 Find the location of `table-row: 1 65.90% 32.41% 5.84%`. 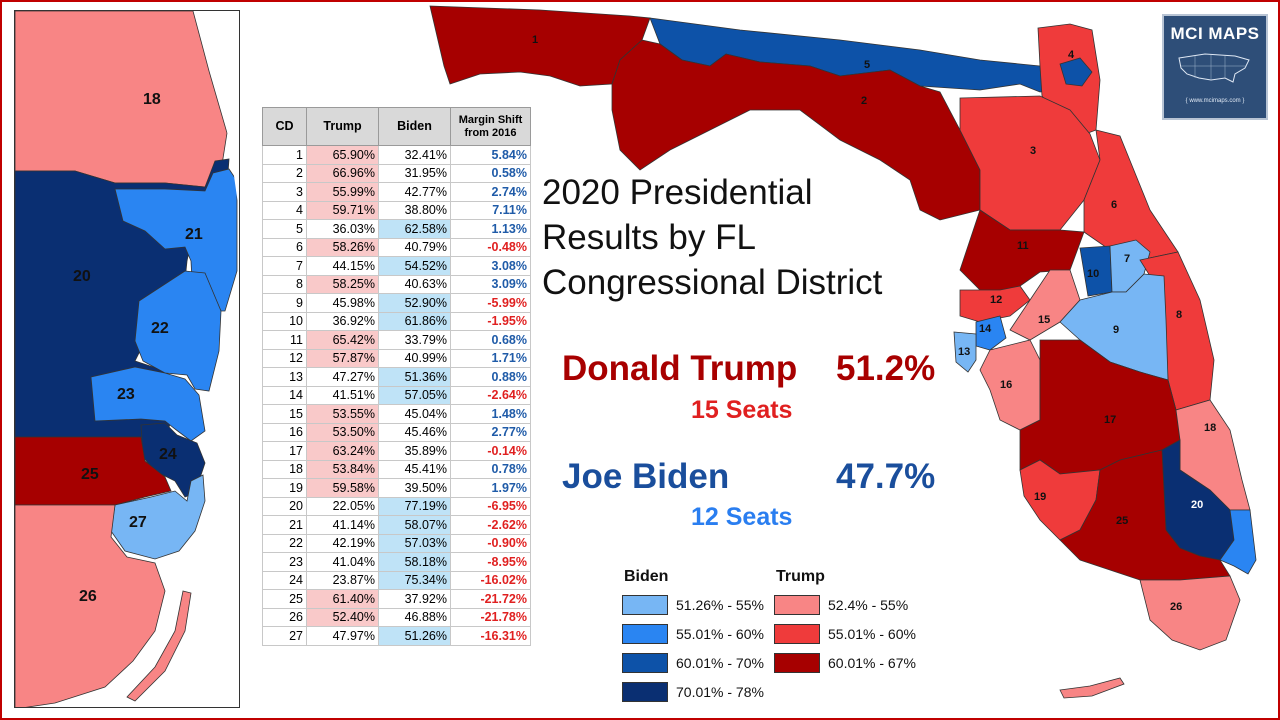

table-row: 1 65.90% 32.41% 5.84% is located at coordinates (396, 155).